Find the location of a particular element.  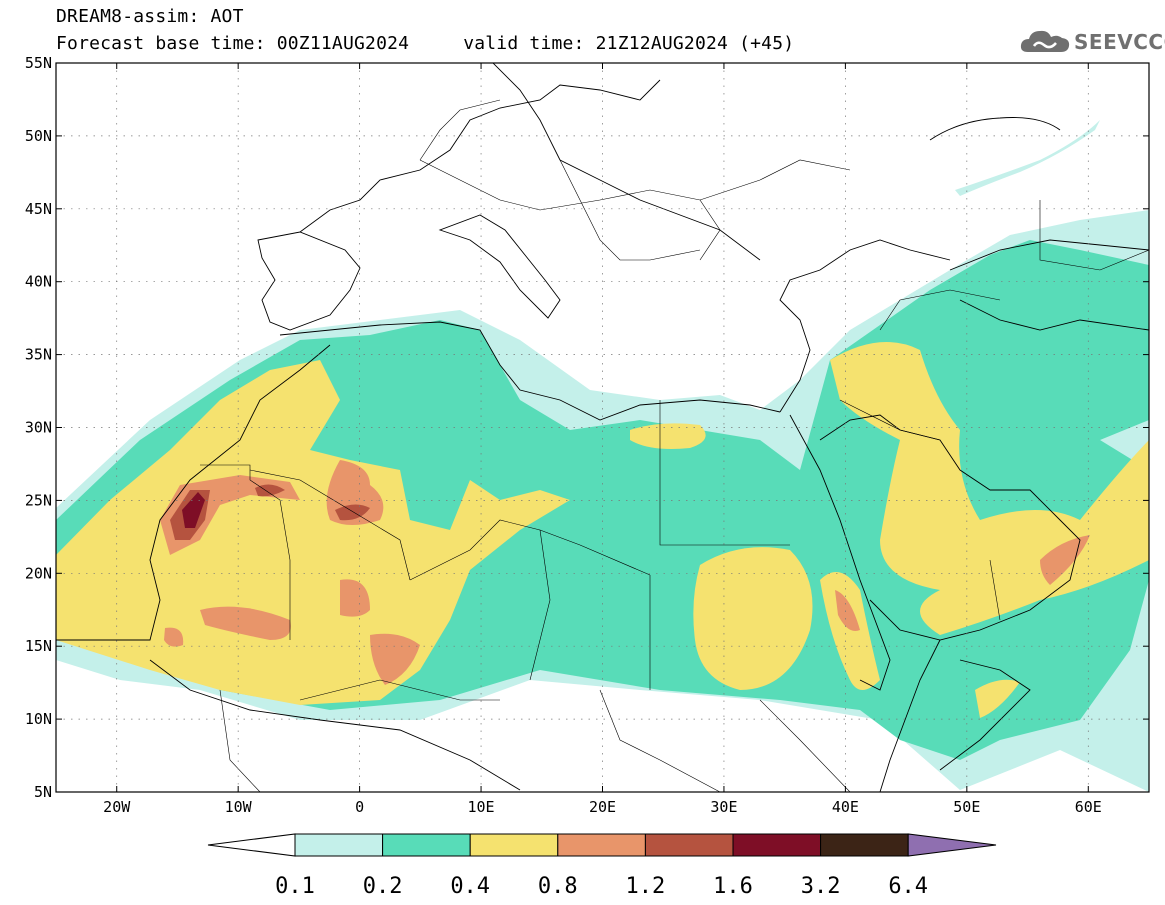

aot-band-0.4-libya is located at coordinates (668, 436).